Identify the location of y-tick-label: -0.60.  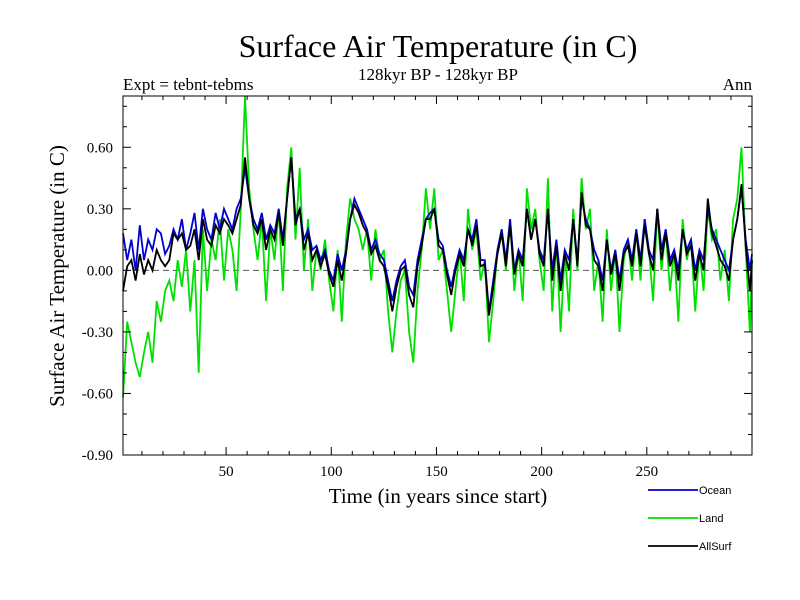
(97, 394).